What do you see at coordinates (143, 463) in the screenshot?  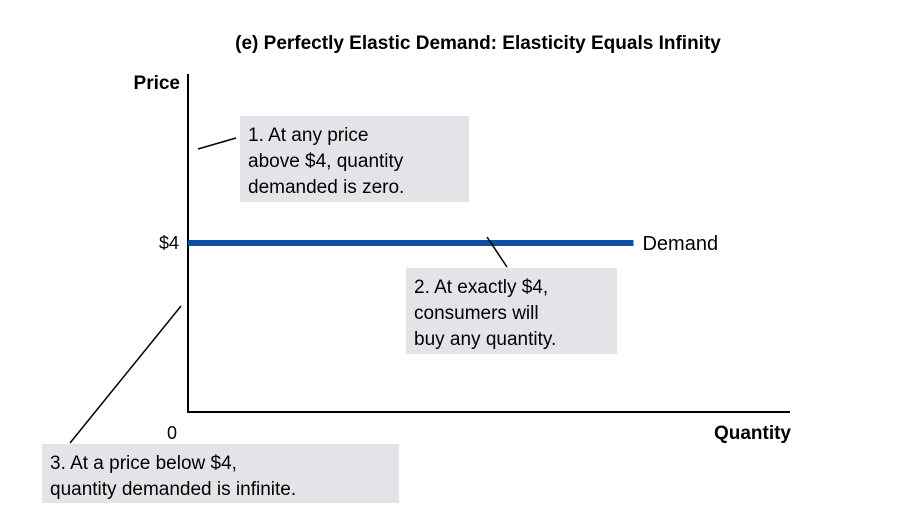 I see `annotation-3-line-1: 3. At a price below $4,` at bounding box center [143, 463].